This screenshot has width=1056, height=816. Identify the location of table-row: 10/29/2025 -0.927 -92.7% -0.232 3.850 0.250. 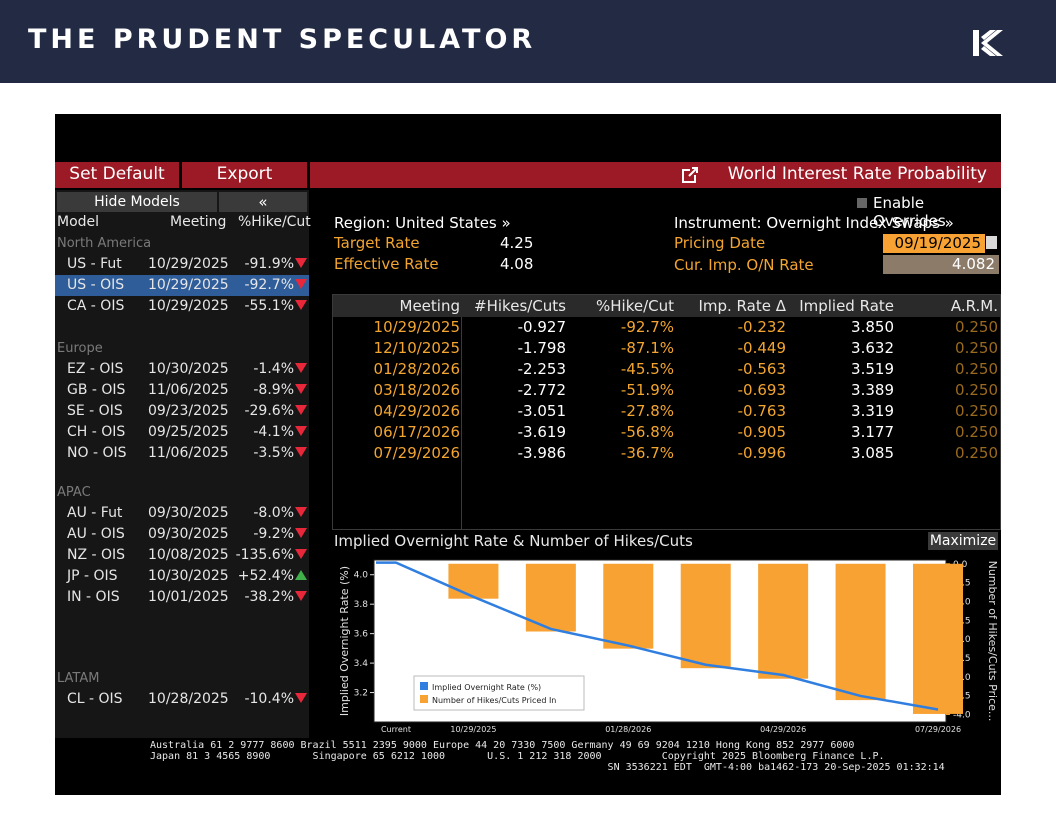
(666, 328).